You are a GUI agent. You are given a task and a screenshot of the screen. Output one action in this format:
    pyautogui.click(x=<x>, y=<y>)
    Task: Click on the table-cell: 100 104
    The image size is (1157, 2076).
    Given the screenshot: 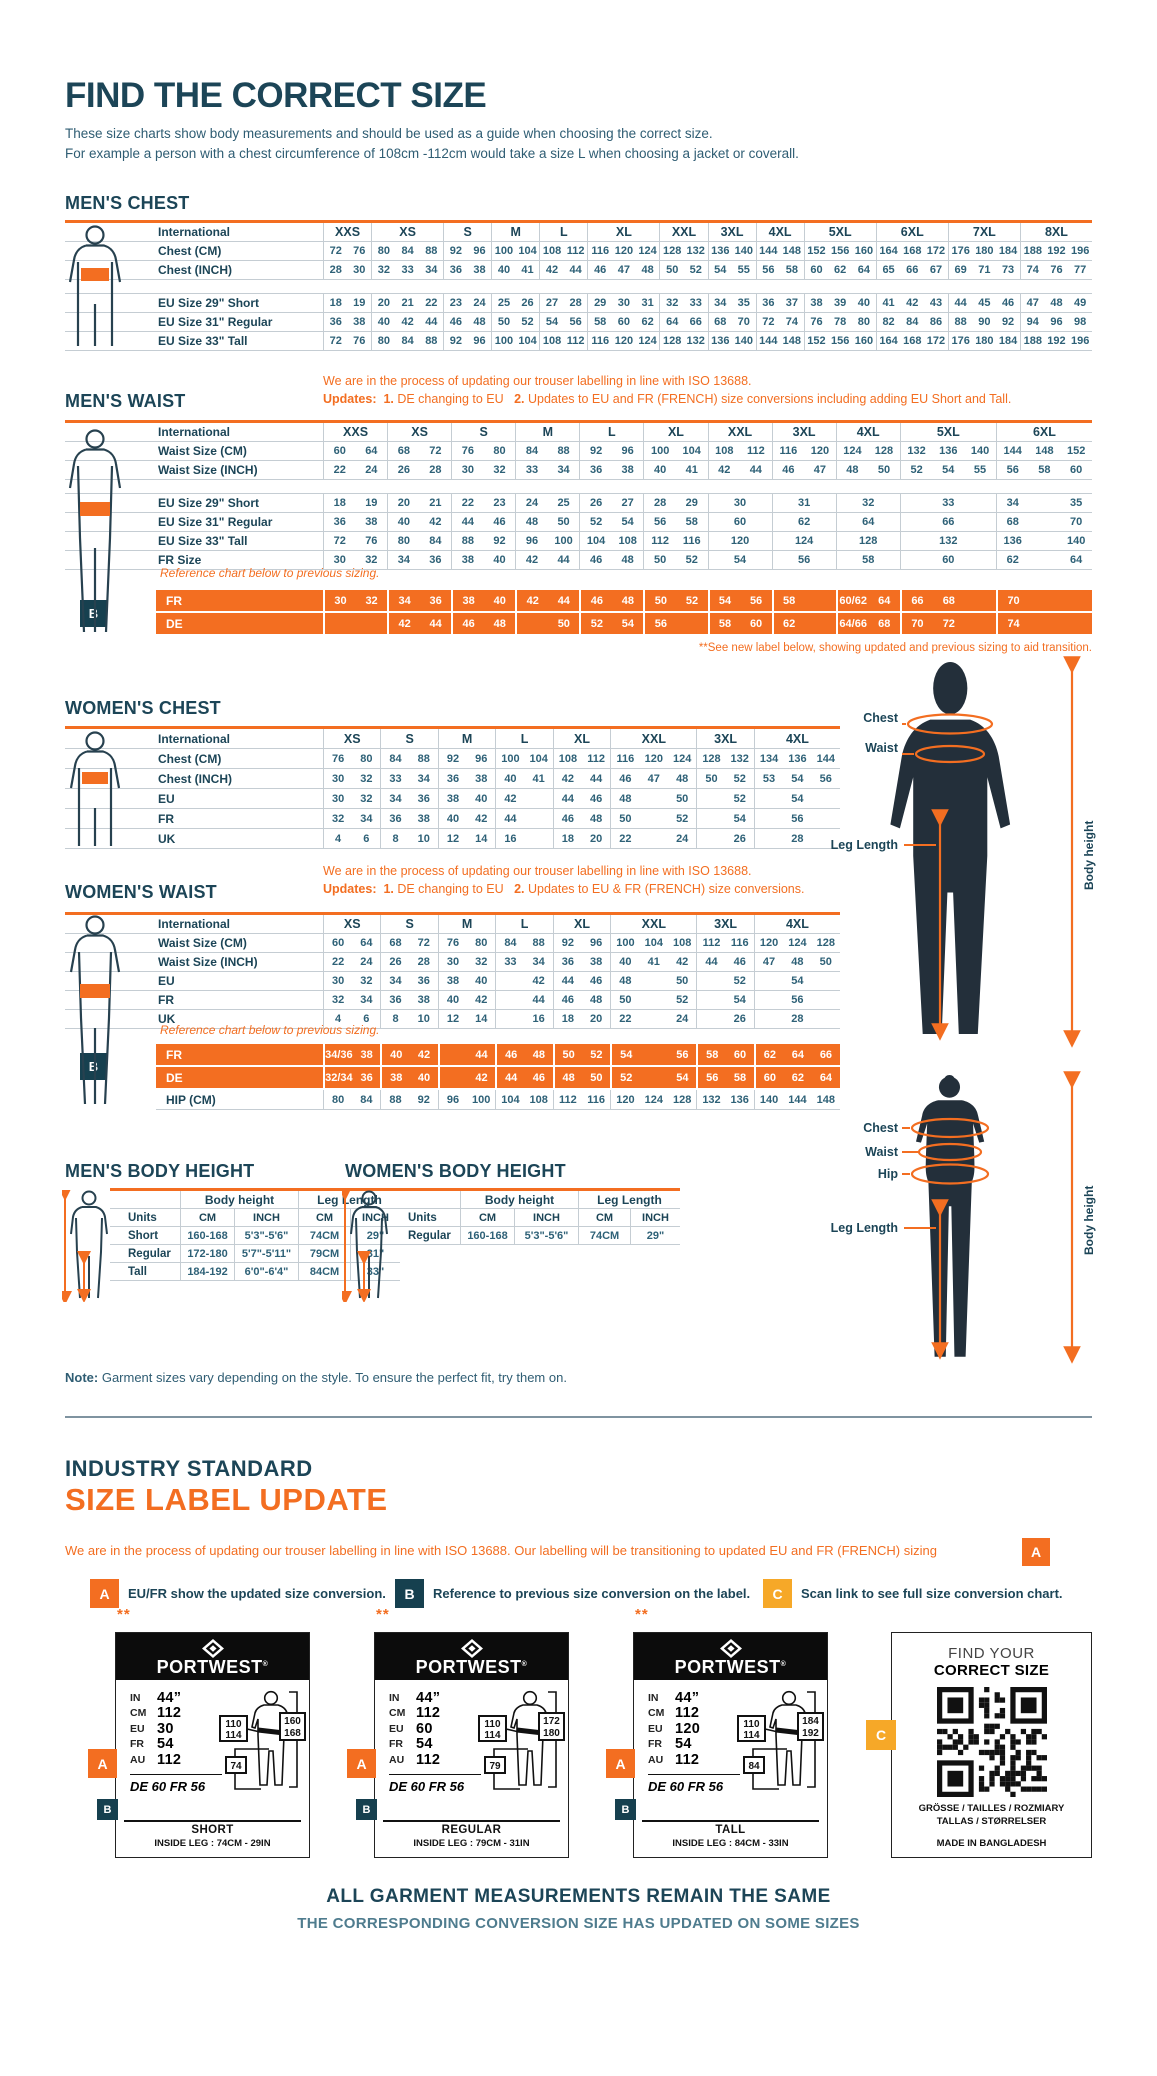 What is the action you would take?
    pyautogui.click(x=523, y=758)
    